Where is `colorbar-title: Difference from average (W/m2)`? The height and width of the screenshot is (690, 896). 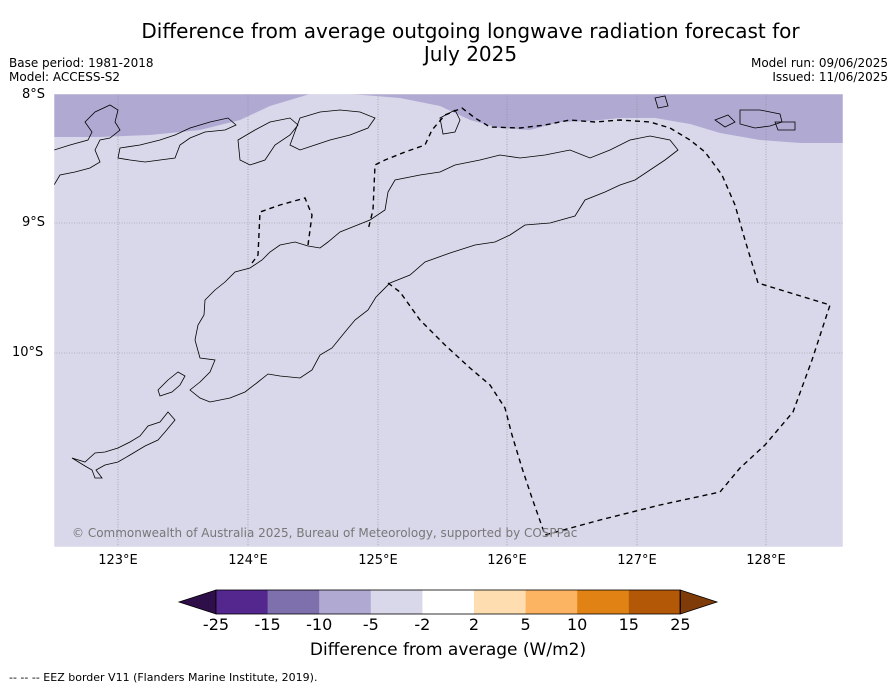
colorbar-title: Difference from average (W/m2) is located at coordinates (448, 650).